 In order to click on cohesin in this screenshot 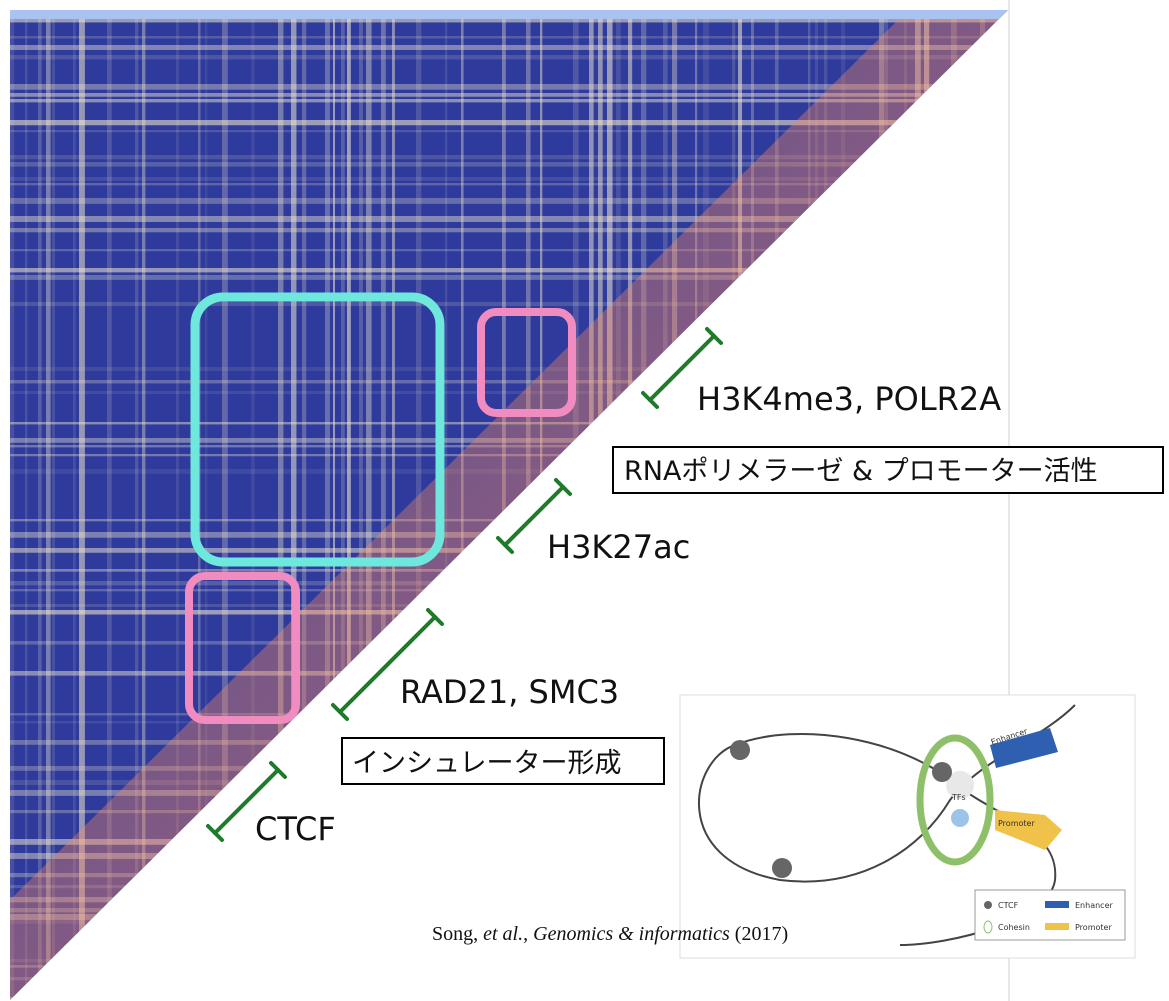, I will do `click(955, 800)`.